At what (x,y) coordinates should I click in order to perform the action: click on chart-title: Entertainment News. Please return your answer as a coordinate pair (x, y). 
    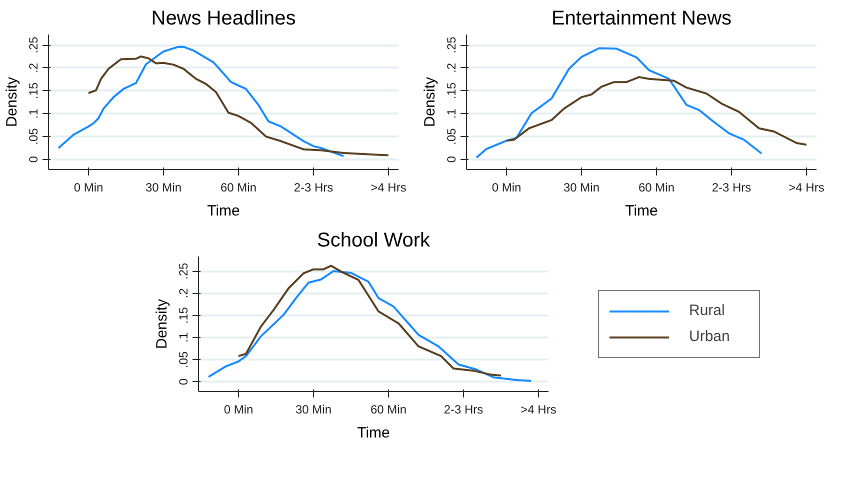
    Looking at the image, I should click on (641, 19).